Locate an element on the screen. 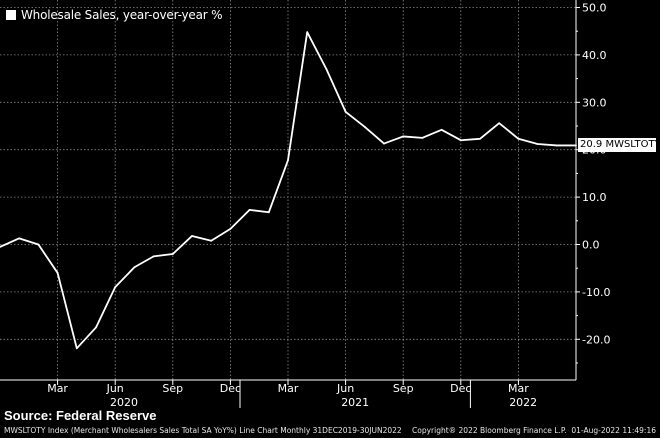 The height and width of the screenshot is (438, 660). legend: Wholesale Sales, year-over-year % is located at coordinates (114, 15).